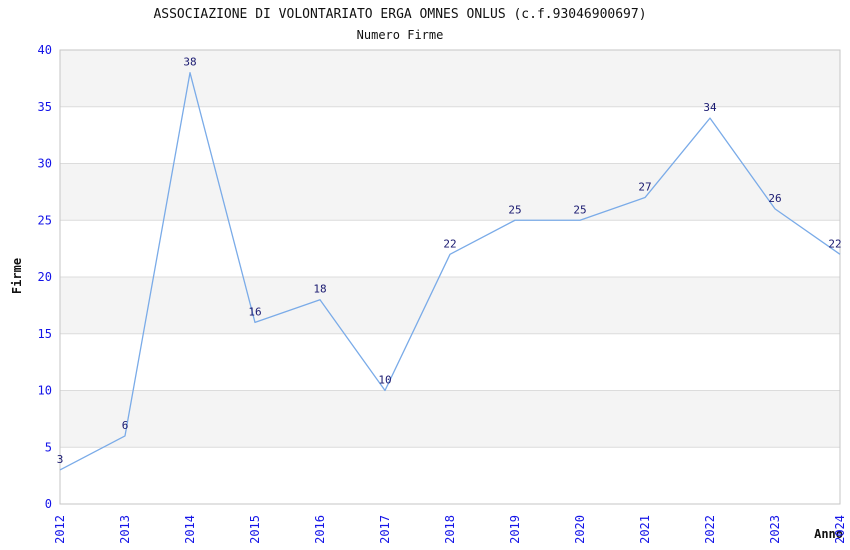  I want to click on y-tick-label: 35, so click(45, 107).